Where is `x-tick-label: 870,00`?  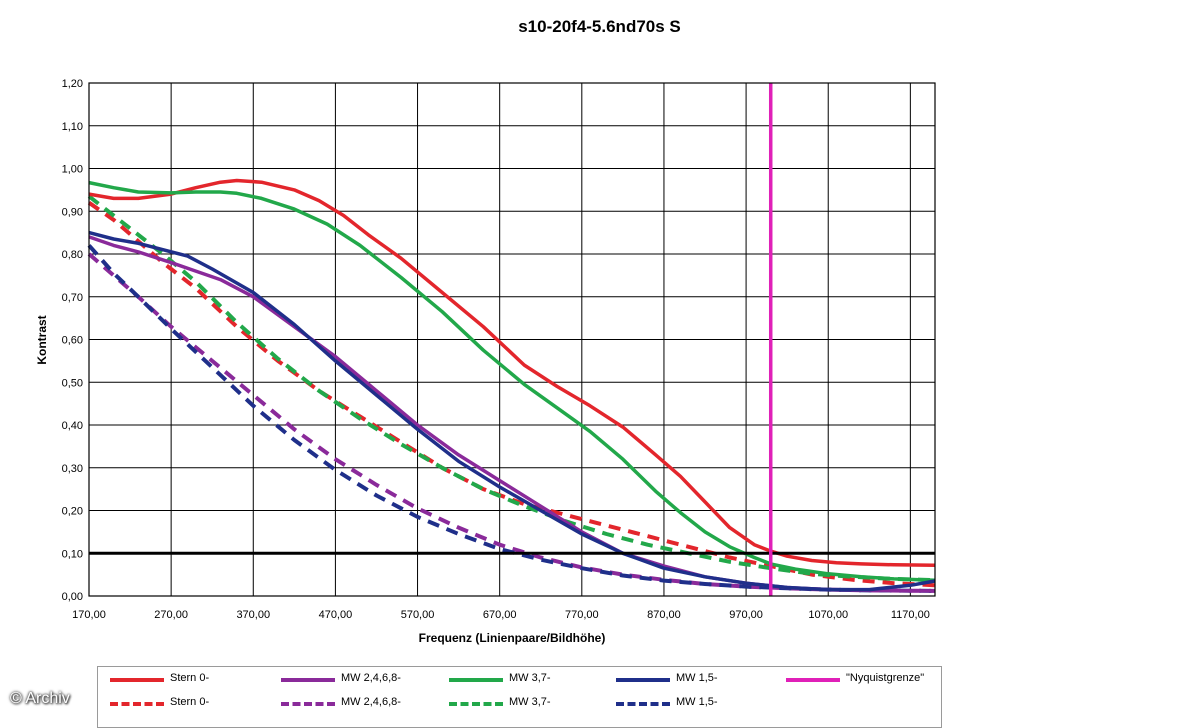
x-tick-label: 870,00 is located at coordinates (664, 615).